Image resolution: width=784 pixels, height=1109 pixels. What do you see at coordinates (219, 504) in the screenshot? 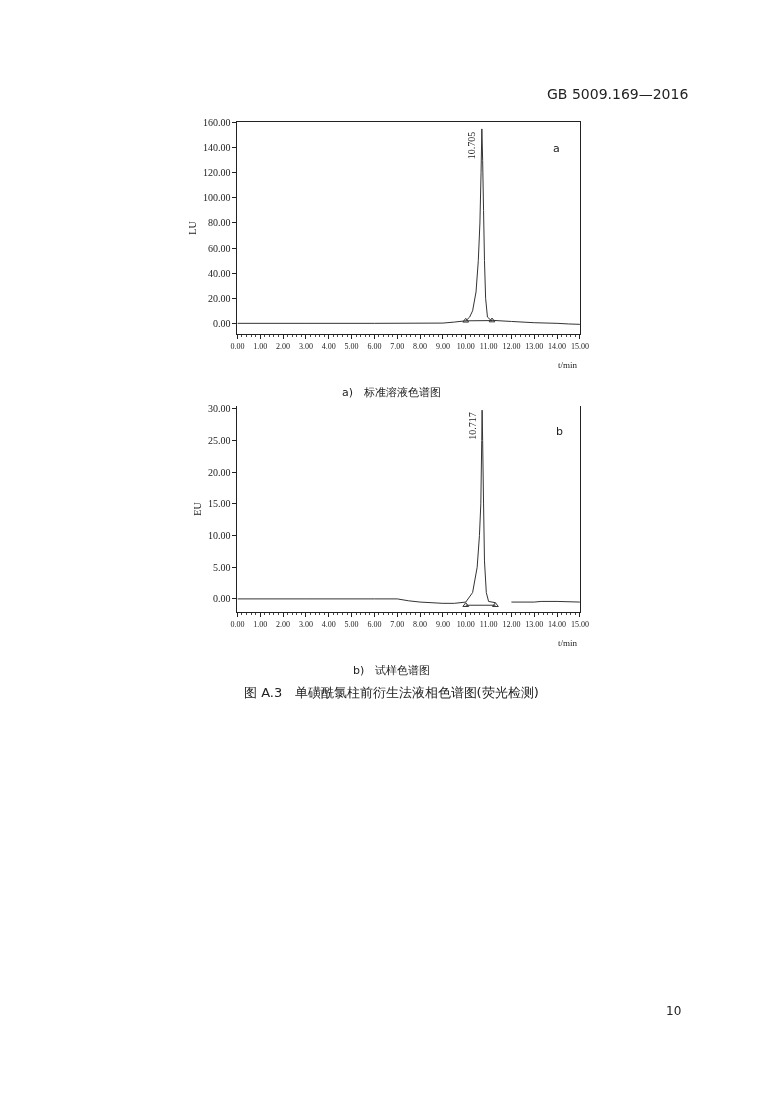
I see `y-tick-label: 15.00` at bounding box center [219, 504].